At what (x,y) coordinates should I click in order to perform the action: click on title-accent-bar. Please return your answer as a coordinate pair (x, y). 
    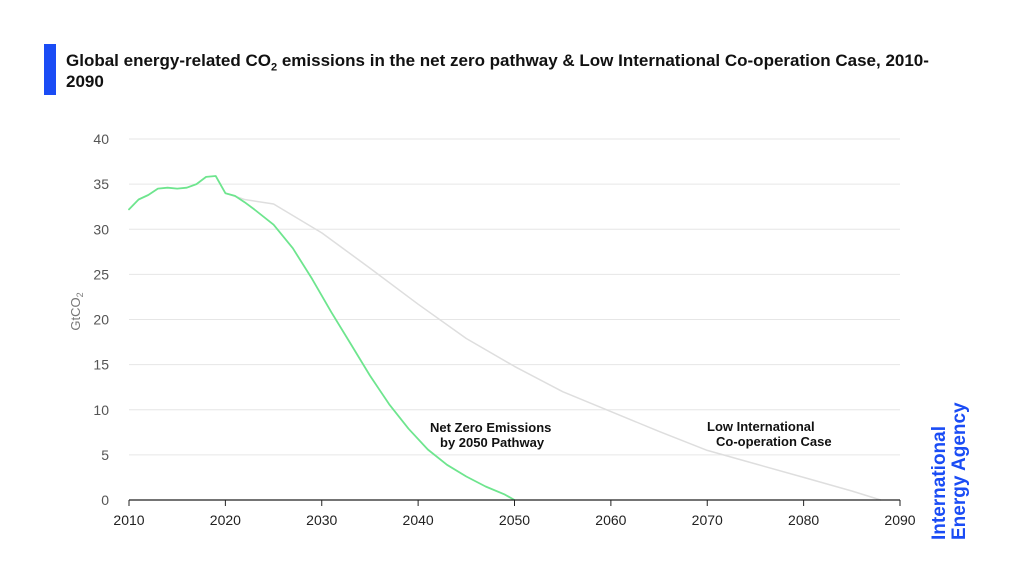
    Looking at the image, I should click on (50, 69).